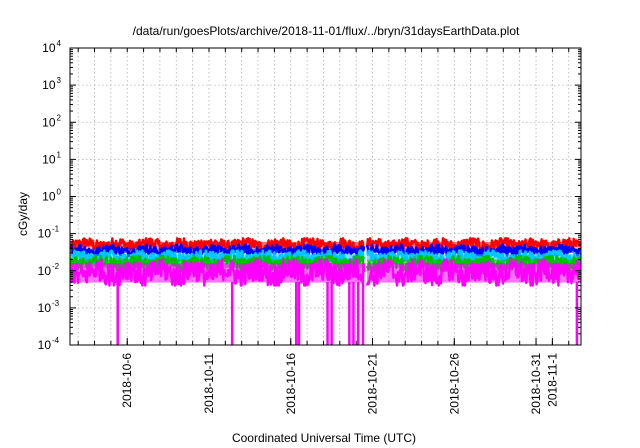 The width and height of the screenshot is (640, 448). I want to click on x-tick-label: 2018-10-31, so click(536, 384).